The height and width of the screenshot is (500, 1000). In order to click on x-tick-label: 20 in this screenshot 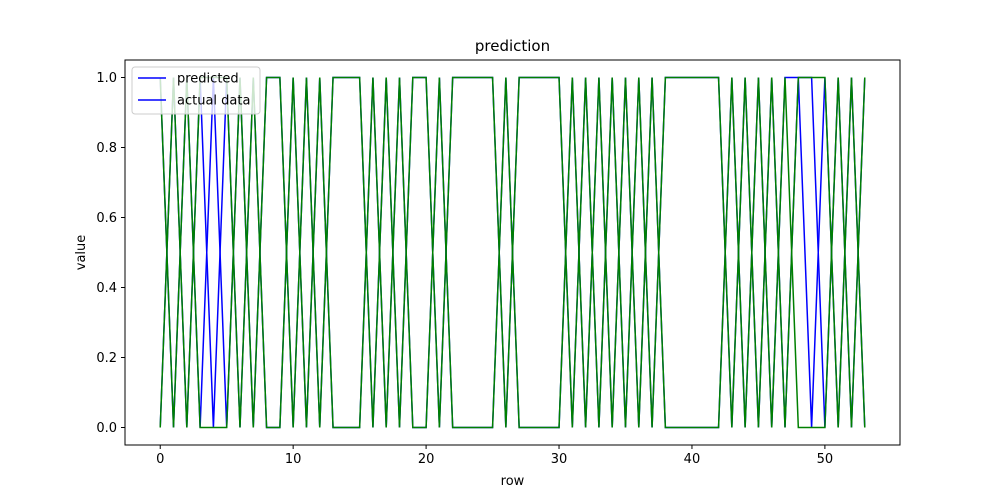, I will do `click(426, 459)`.